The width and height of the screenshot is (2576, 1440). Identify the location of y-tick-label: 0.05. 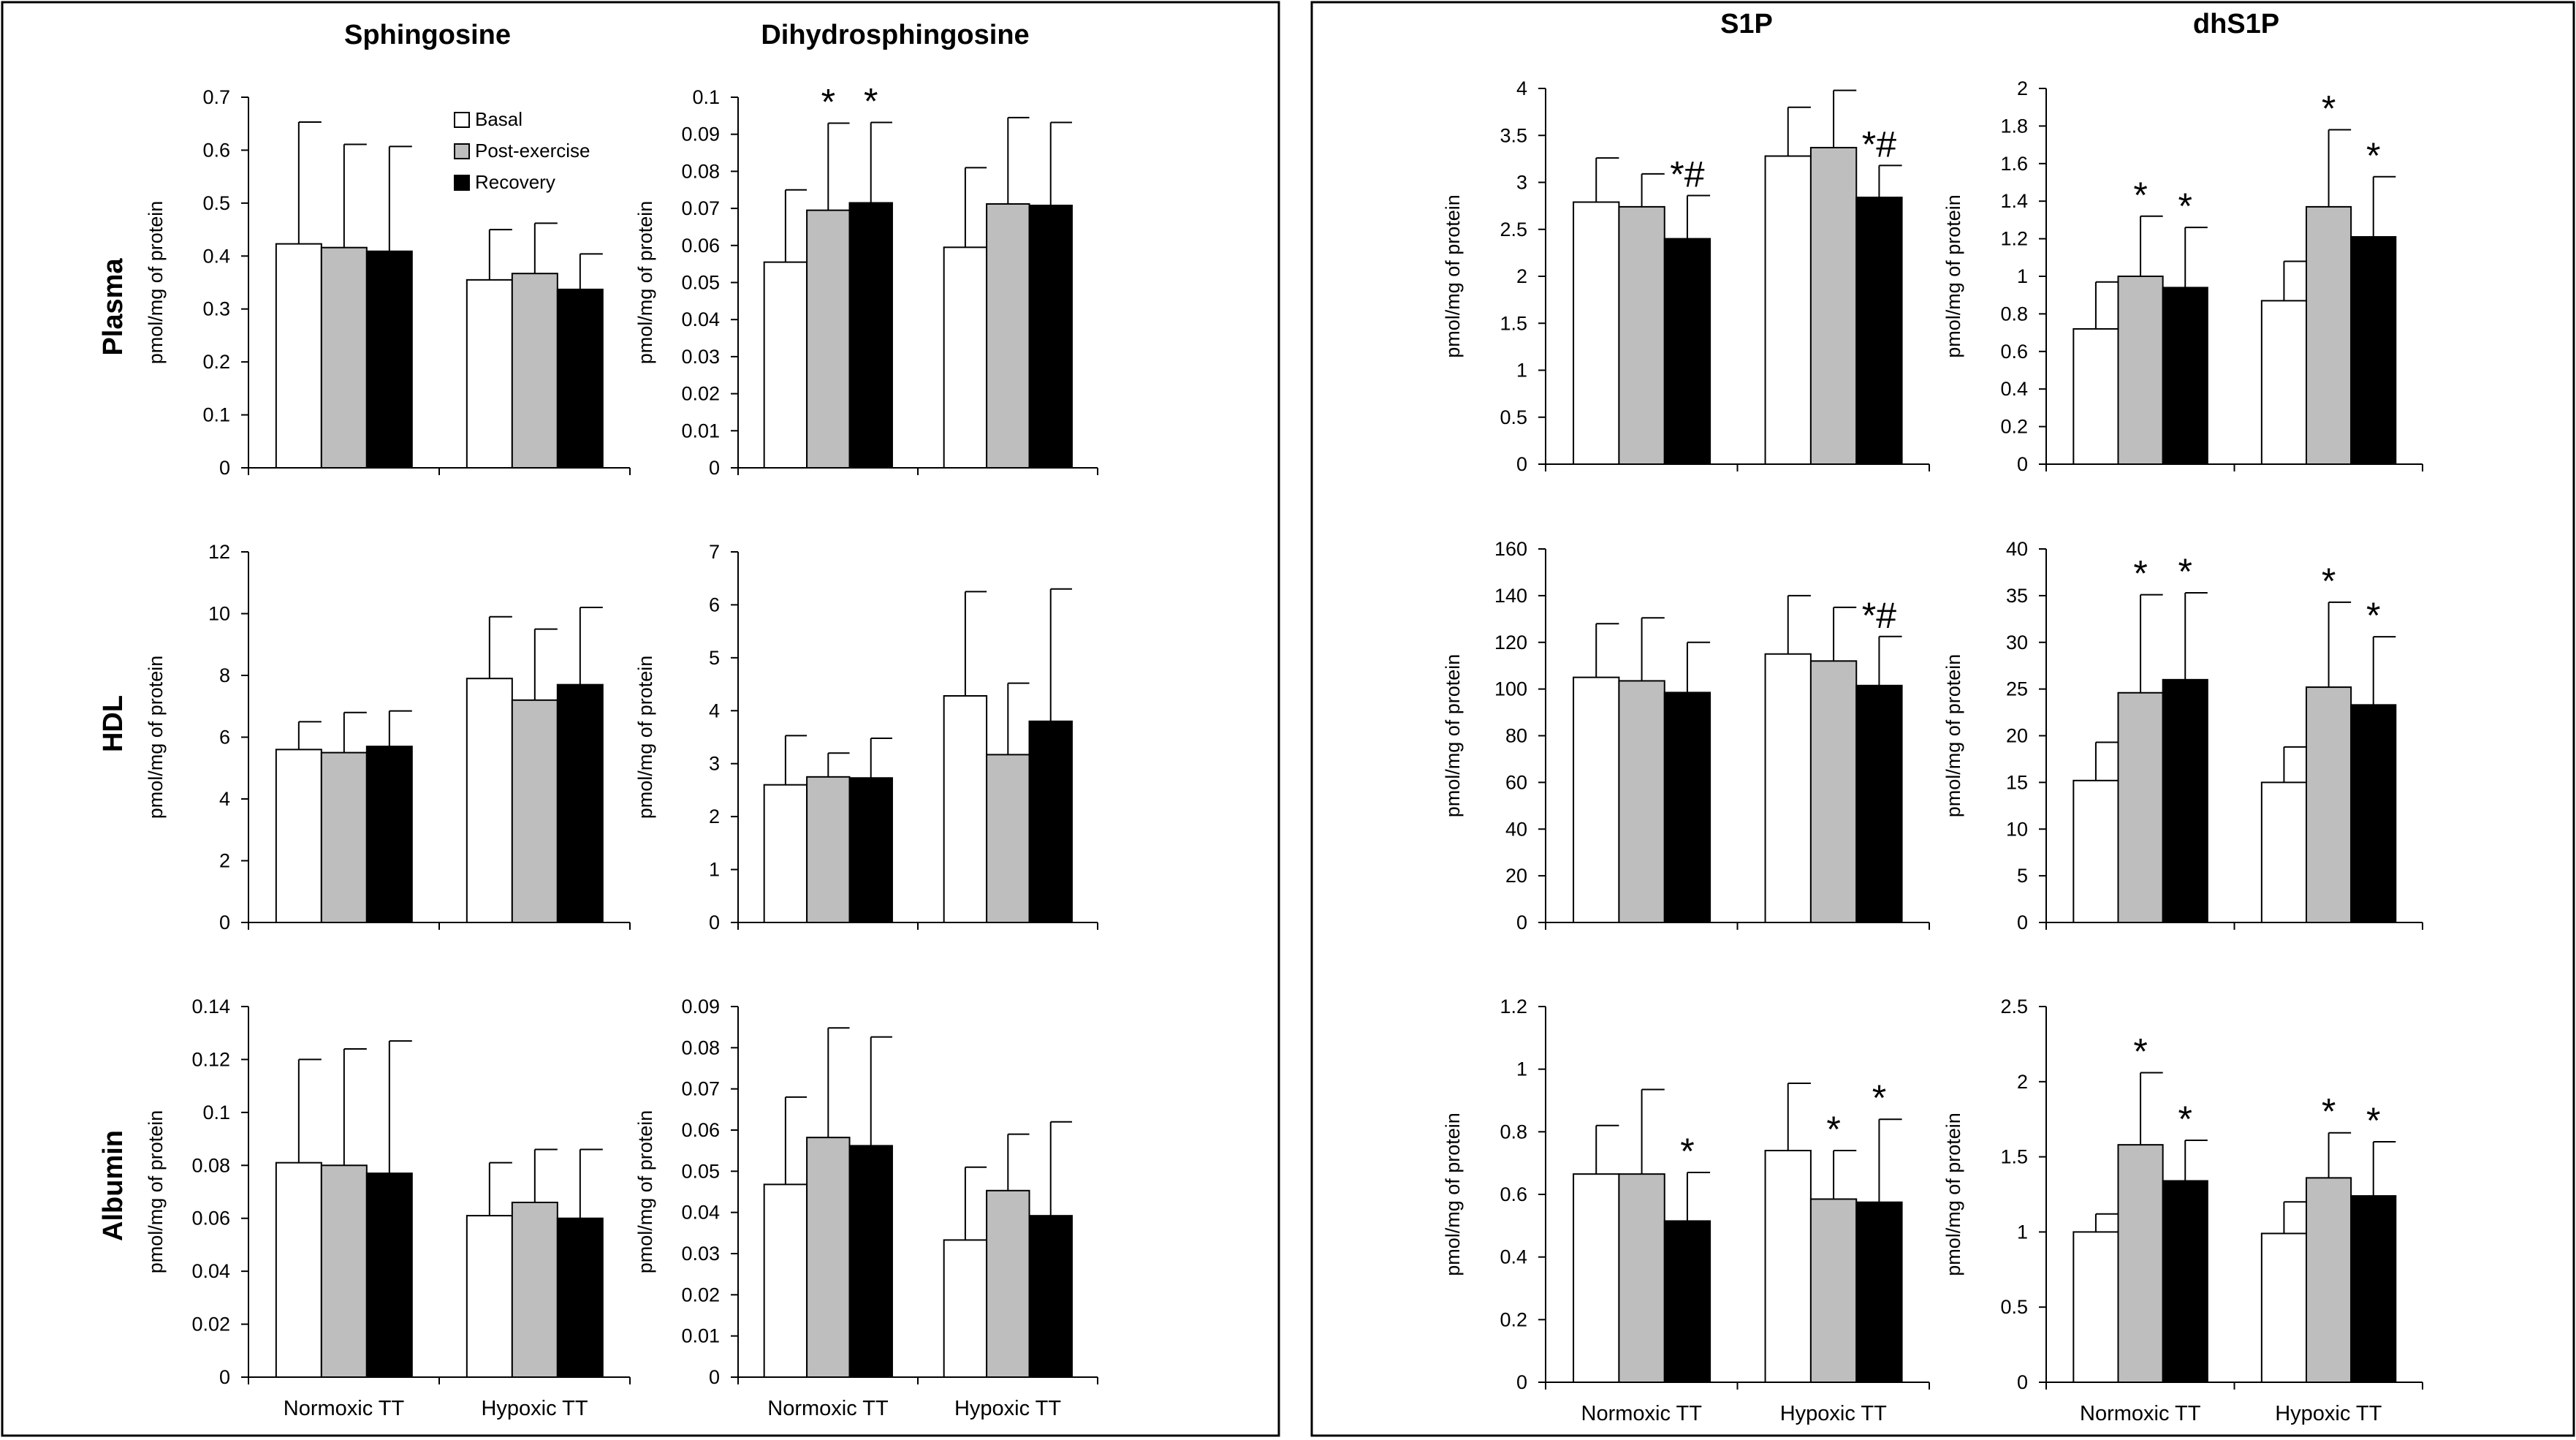
(700, 1171).